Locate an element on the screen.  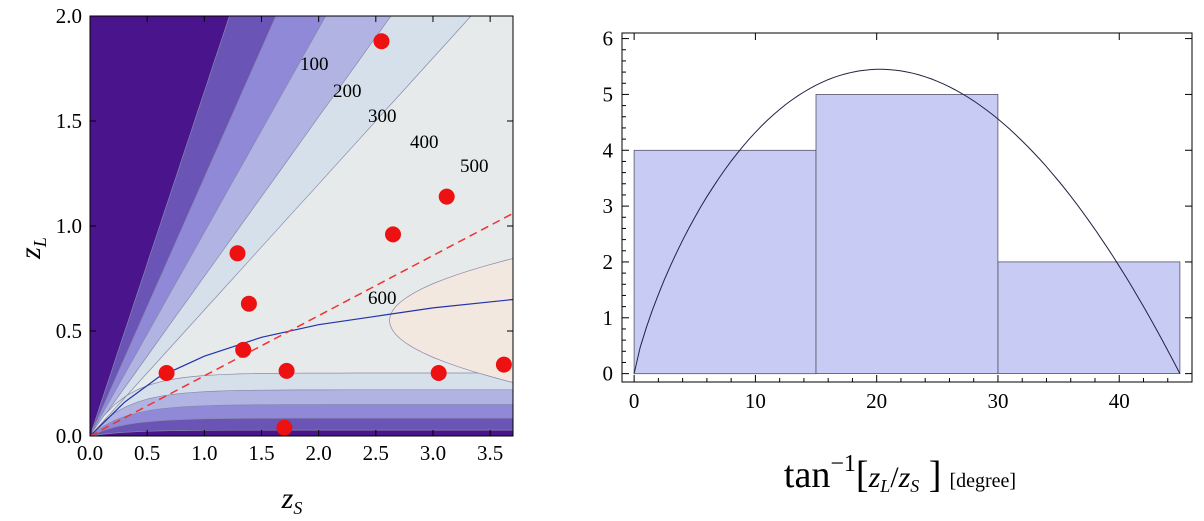
y-tick-label: 1.5 is located at coordinates (69, 121).